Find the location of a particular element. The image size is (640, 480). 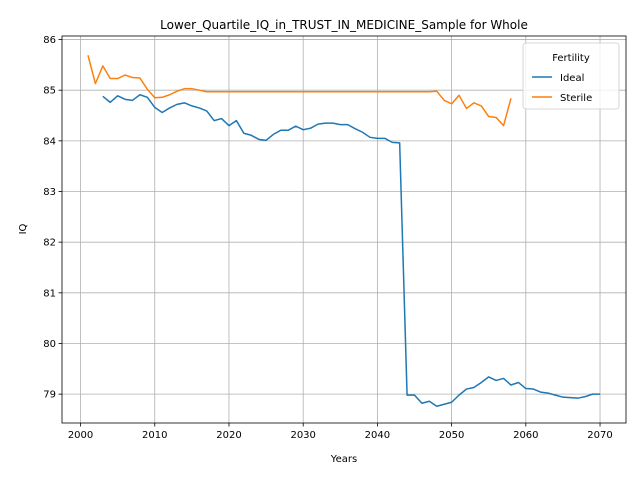

x-tick-label: 2040 is located at coordinates (377, 435).